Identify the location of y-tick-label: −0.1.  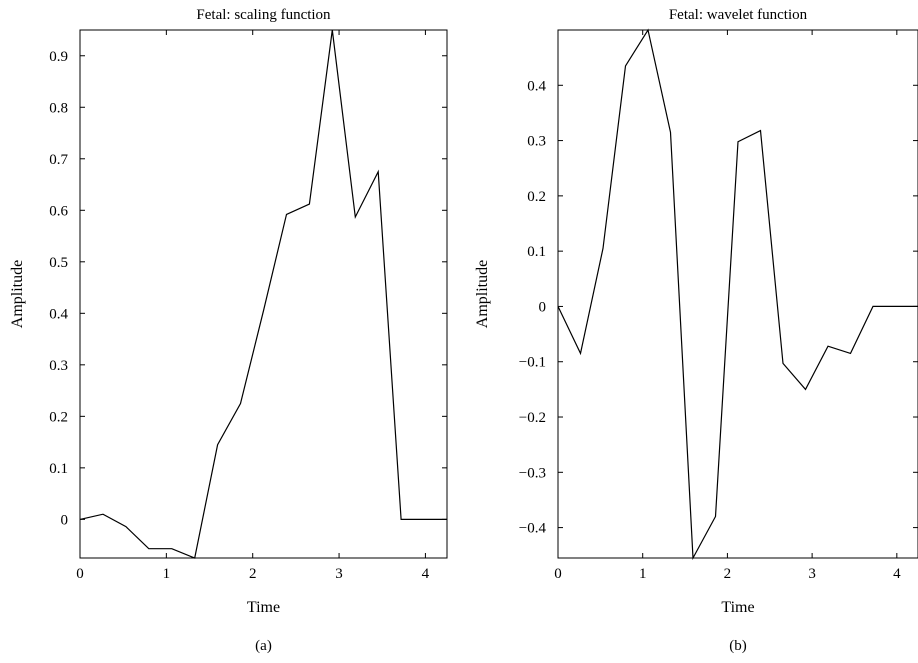
(532, 363).